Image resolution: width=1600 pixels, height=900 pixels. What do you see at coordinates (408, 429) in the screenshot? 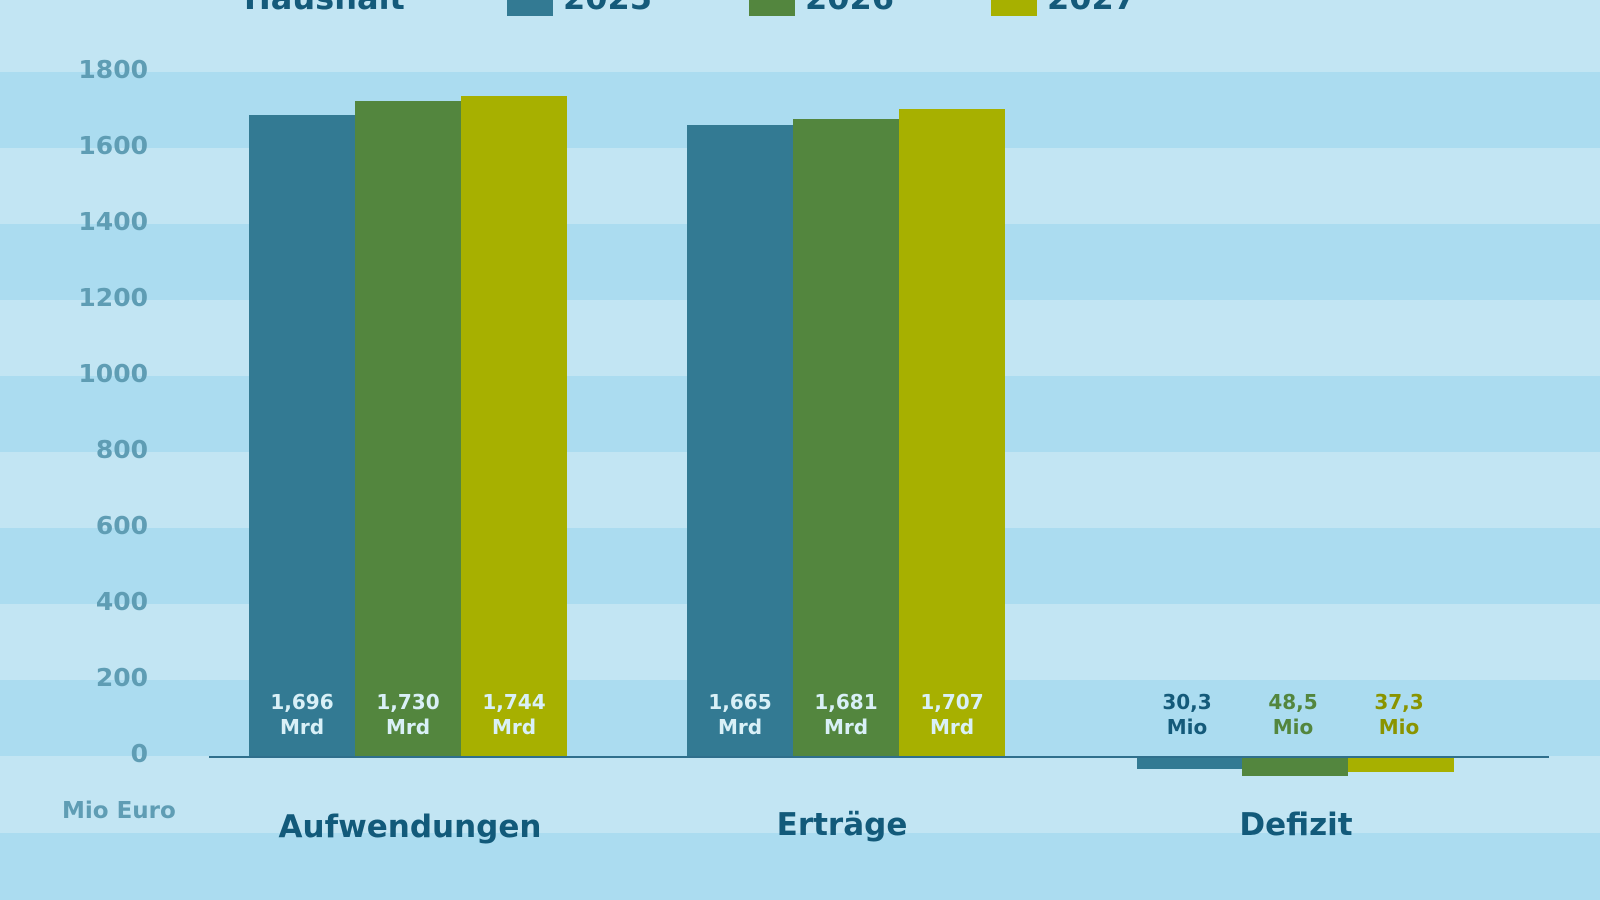
I see `bar-aufwendungen-2026` at bounding box center [408, 429].